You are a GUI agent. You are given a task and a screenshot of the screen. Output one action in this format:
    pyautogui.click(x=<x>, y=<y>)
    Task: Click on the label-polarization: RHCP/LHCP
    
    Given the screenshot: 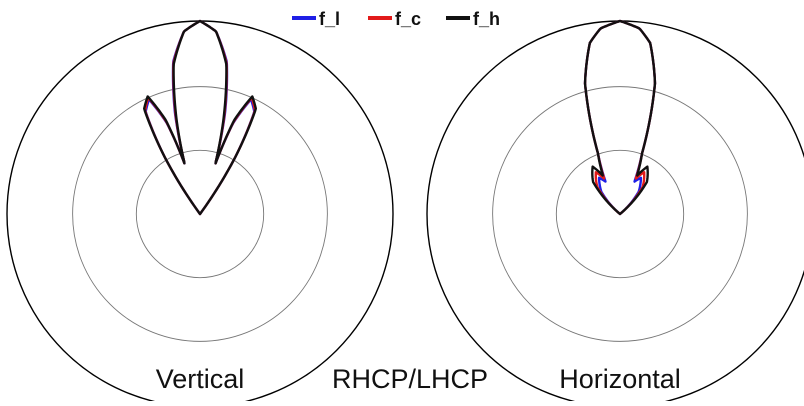 What is the action you would take?
    pyautogui.click(x=410, y=379)
    